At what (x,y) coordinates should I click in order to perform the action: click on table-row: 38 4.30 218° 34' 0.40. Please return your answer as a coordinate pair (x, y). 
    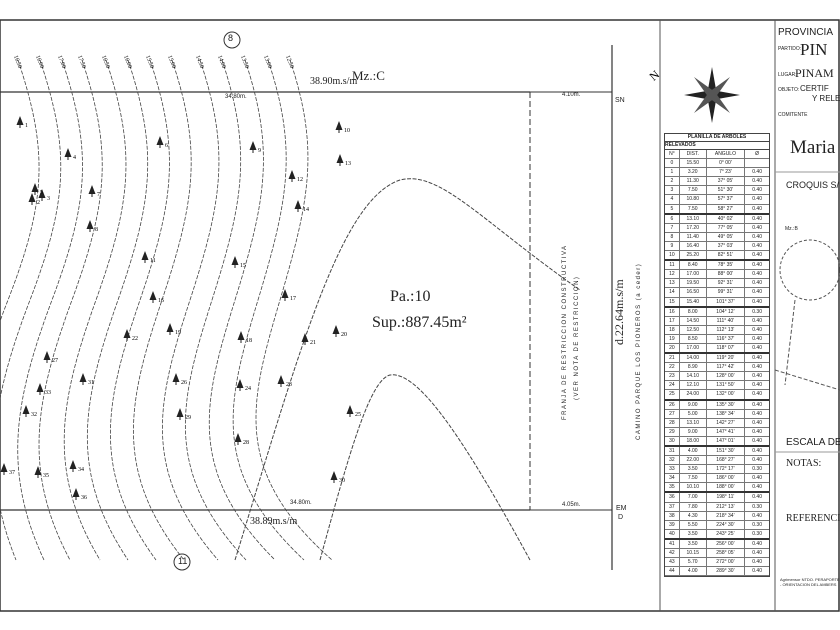
    Looking at the image, I should click on (717, 516).